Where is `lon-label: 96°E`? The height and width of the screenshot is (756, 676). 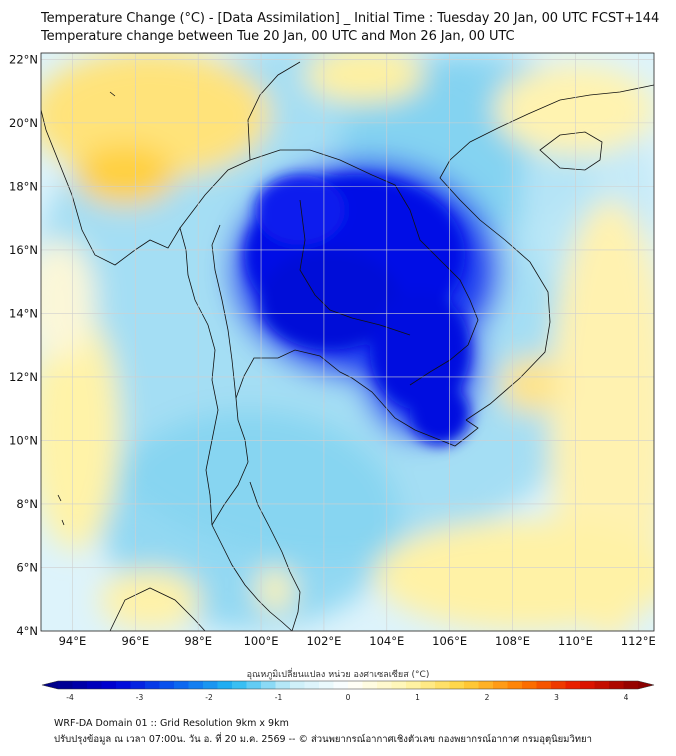 lon-label: 96°E is located at coordinates (135, 641).